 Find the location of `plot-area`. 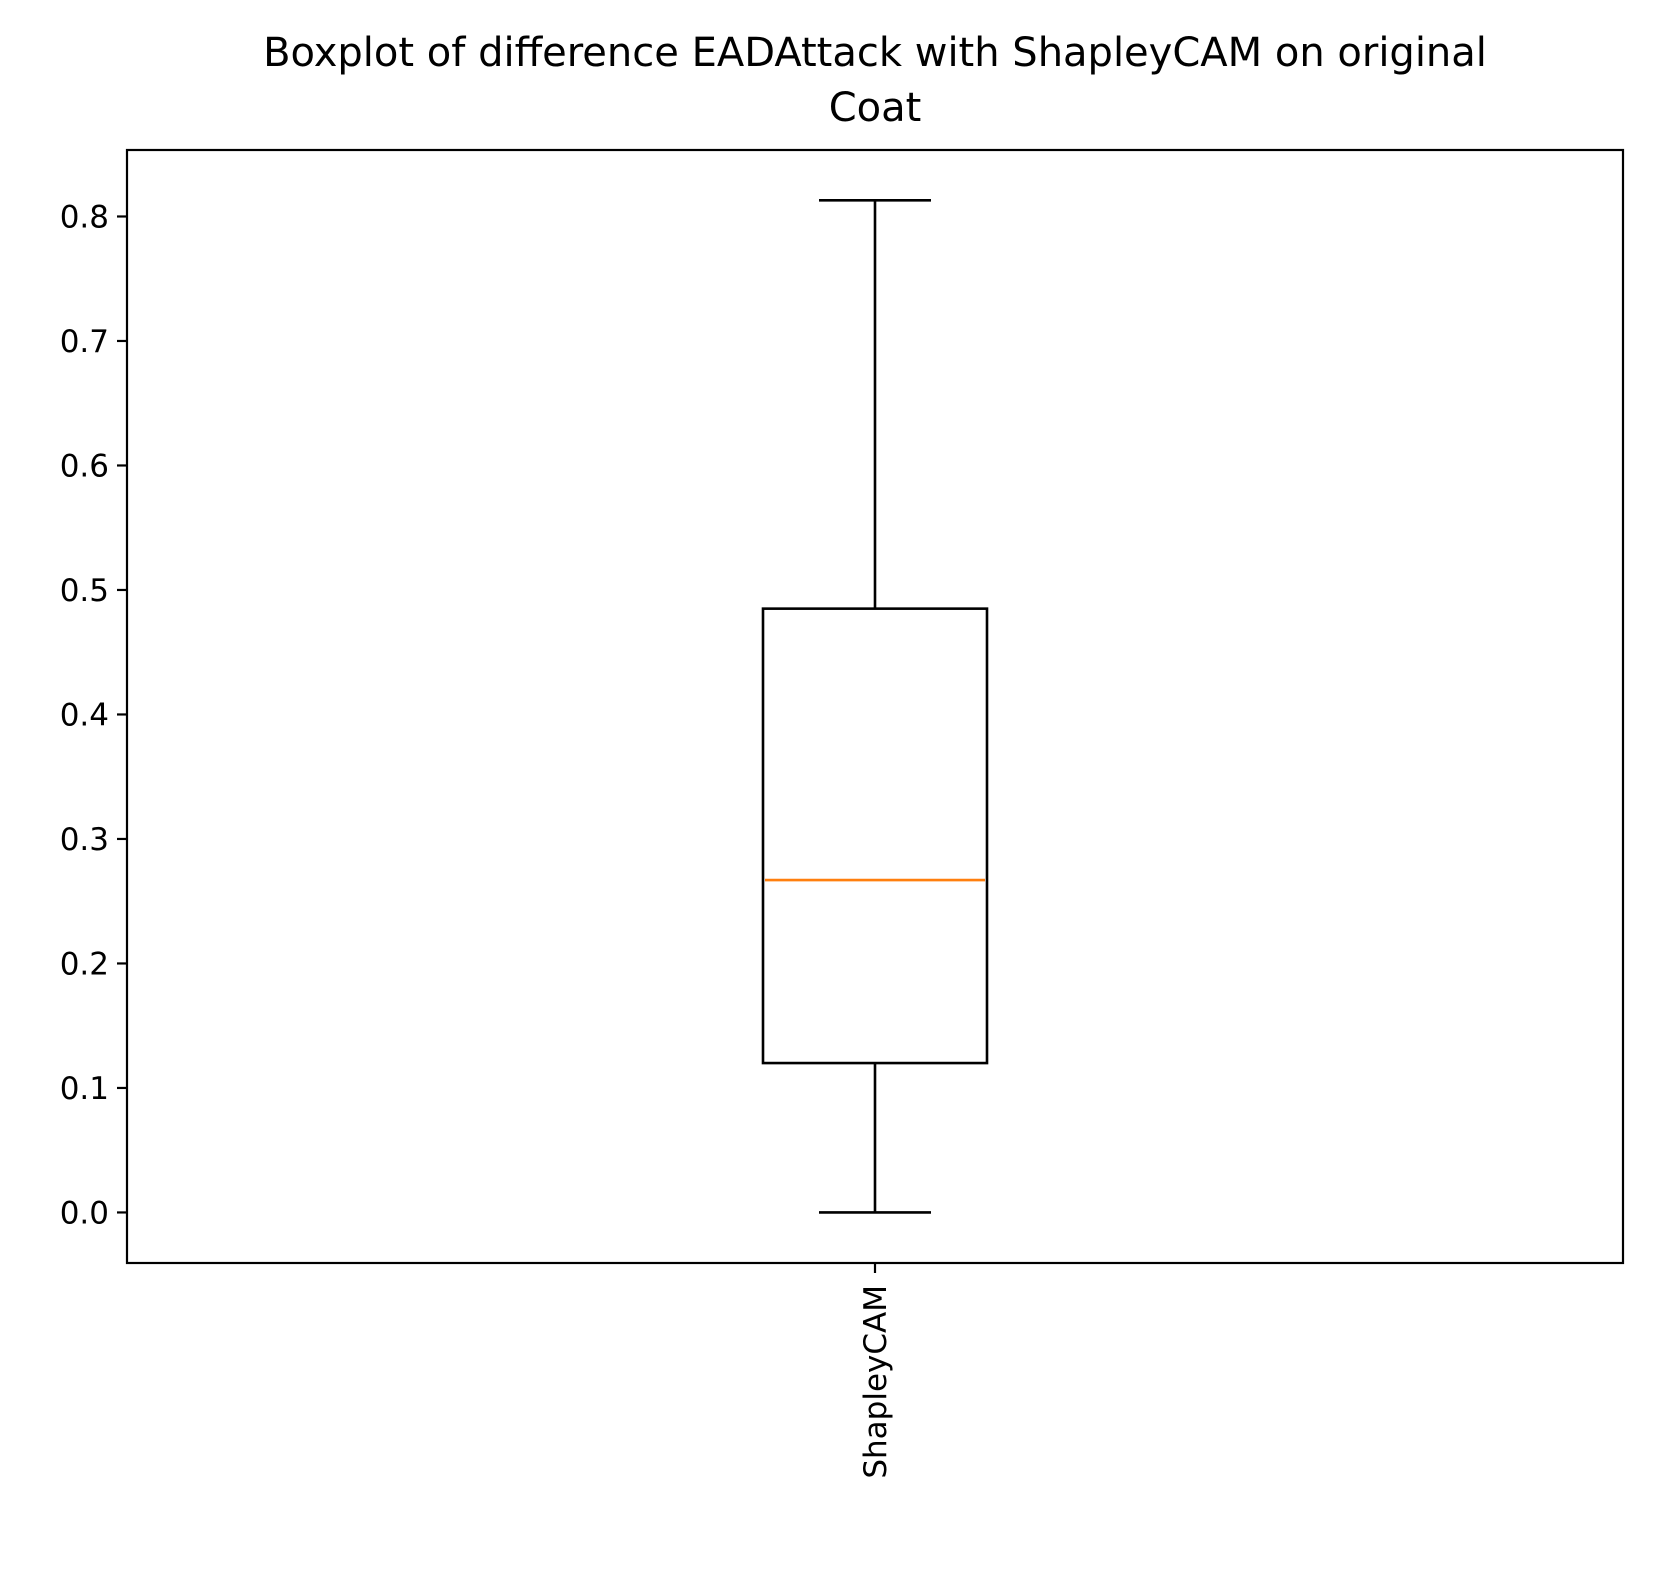

plot-area is located at coordinates (875, 706).